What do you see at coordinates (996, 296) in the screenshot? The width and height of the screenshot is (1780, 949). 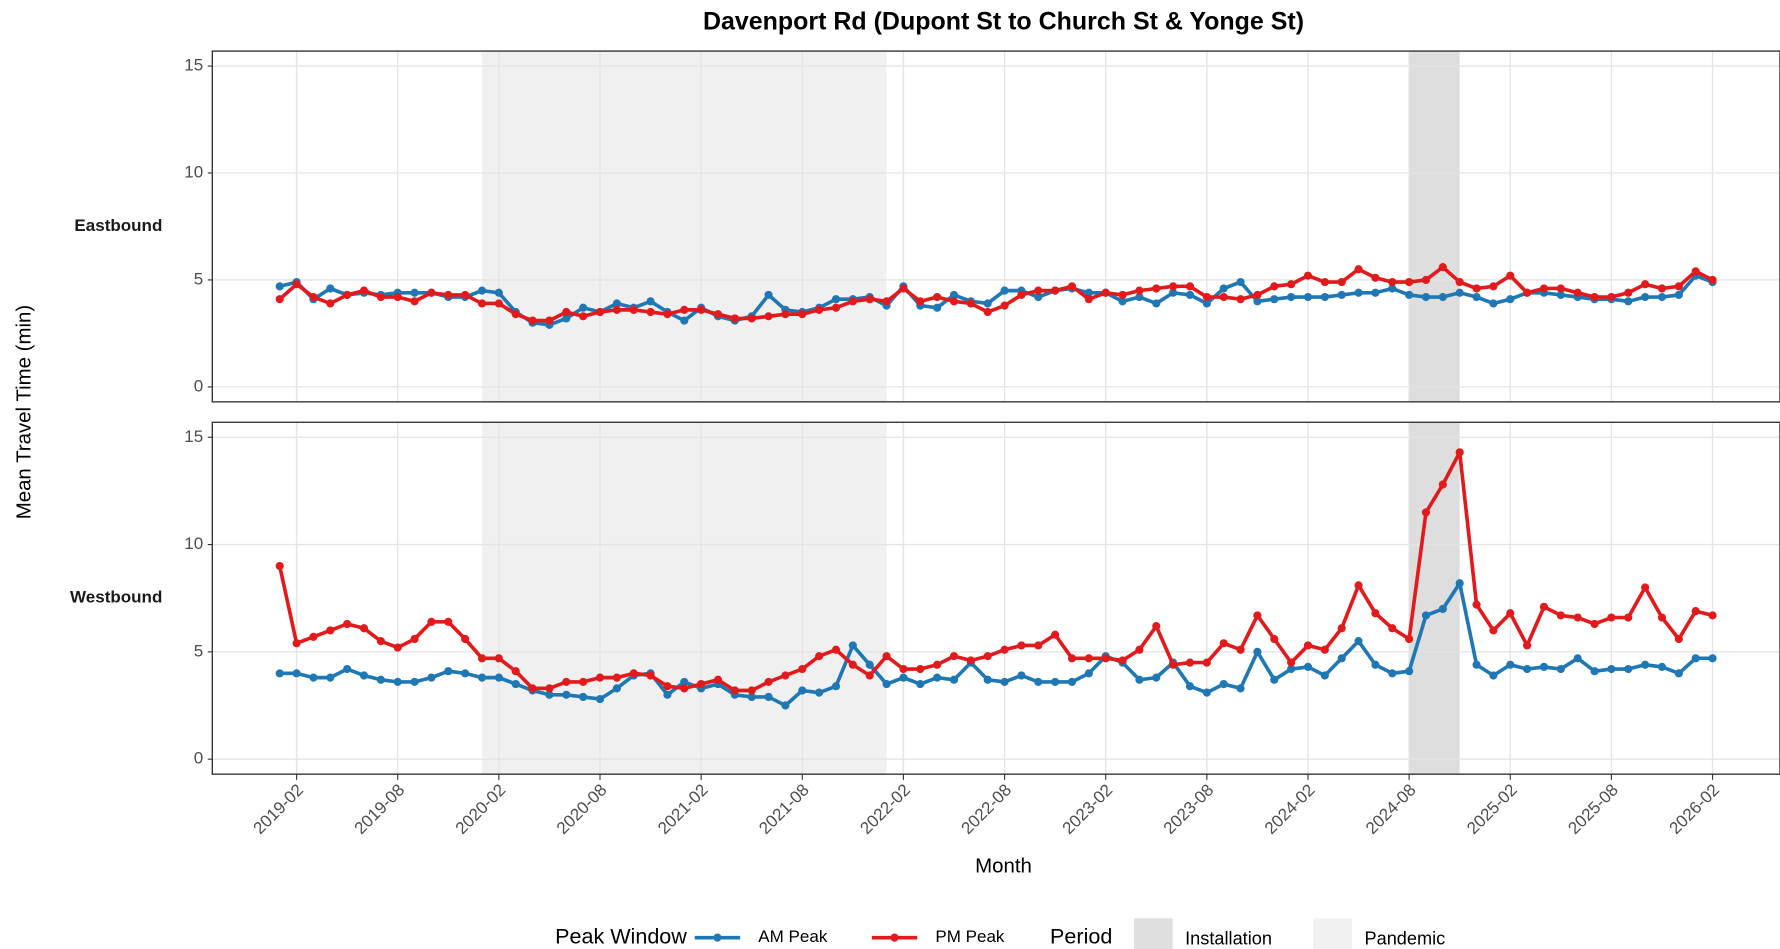 I see `series-group` at bounding box center [996, 296].